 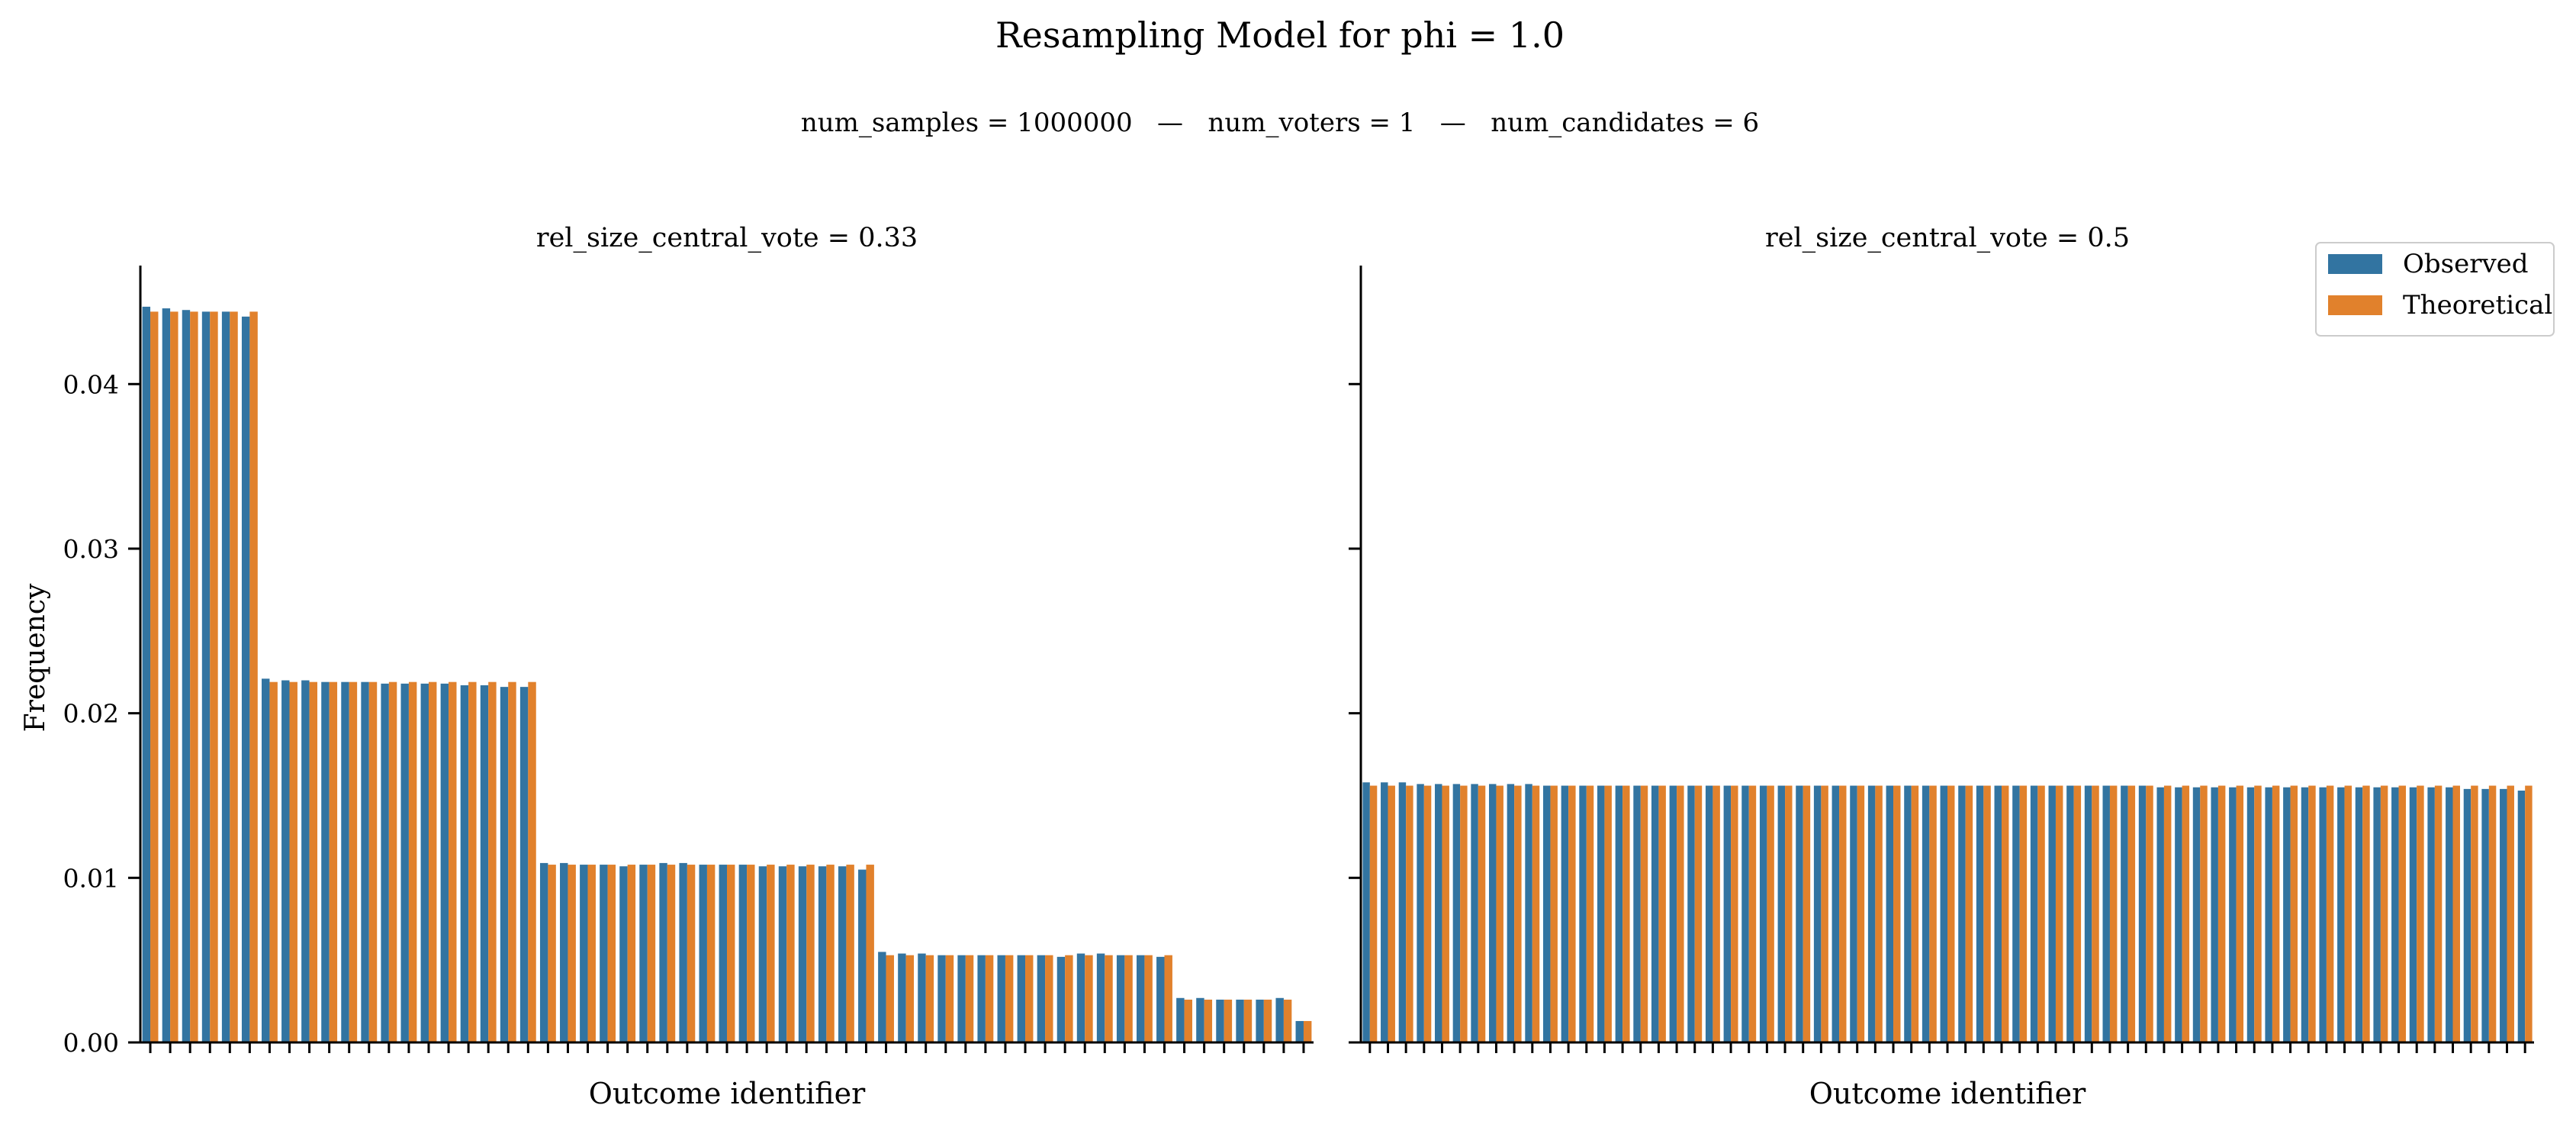 I want to click on panel-1-title: rel_size_central_vote = 0.33, so click(x=727, y=238).